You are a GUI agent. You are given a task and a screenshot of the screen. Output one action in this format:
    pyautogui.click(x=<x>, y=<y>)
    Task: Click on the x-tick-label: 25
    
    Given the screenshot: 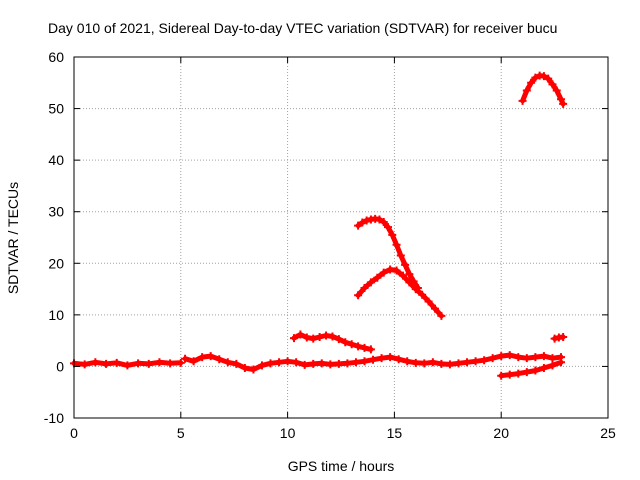 What is the action you would take?
    pyautogui.click(x=608, y=433)
    